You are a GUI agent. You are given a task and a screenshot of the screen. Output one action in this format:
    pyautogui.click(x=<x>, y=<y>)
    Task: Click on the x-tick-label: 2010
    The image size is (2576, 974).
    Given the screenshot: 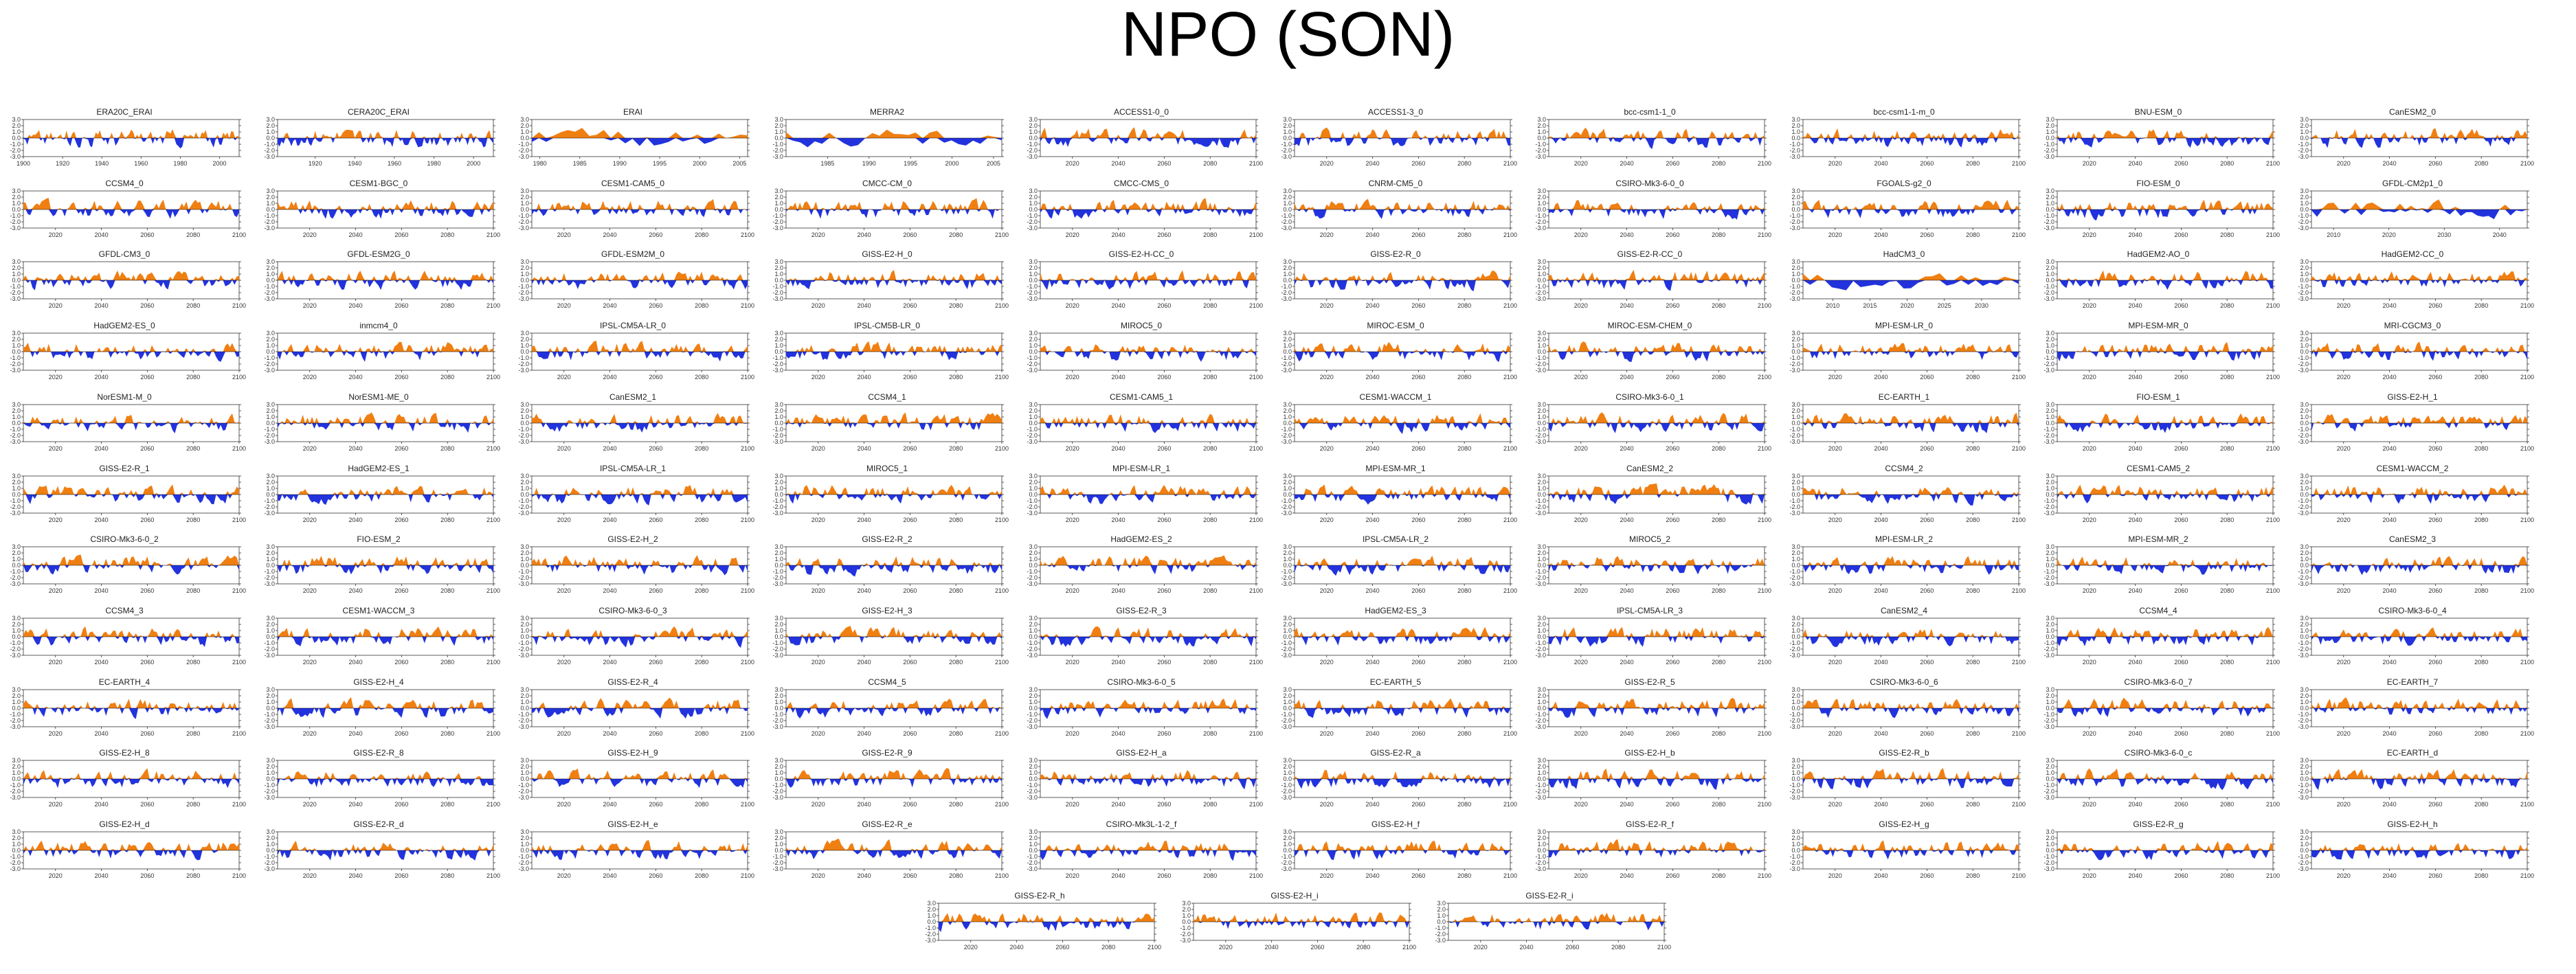 What is the action you would take?
    pyautogui.click(x=1832, y=305)
    